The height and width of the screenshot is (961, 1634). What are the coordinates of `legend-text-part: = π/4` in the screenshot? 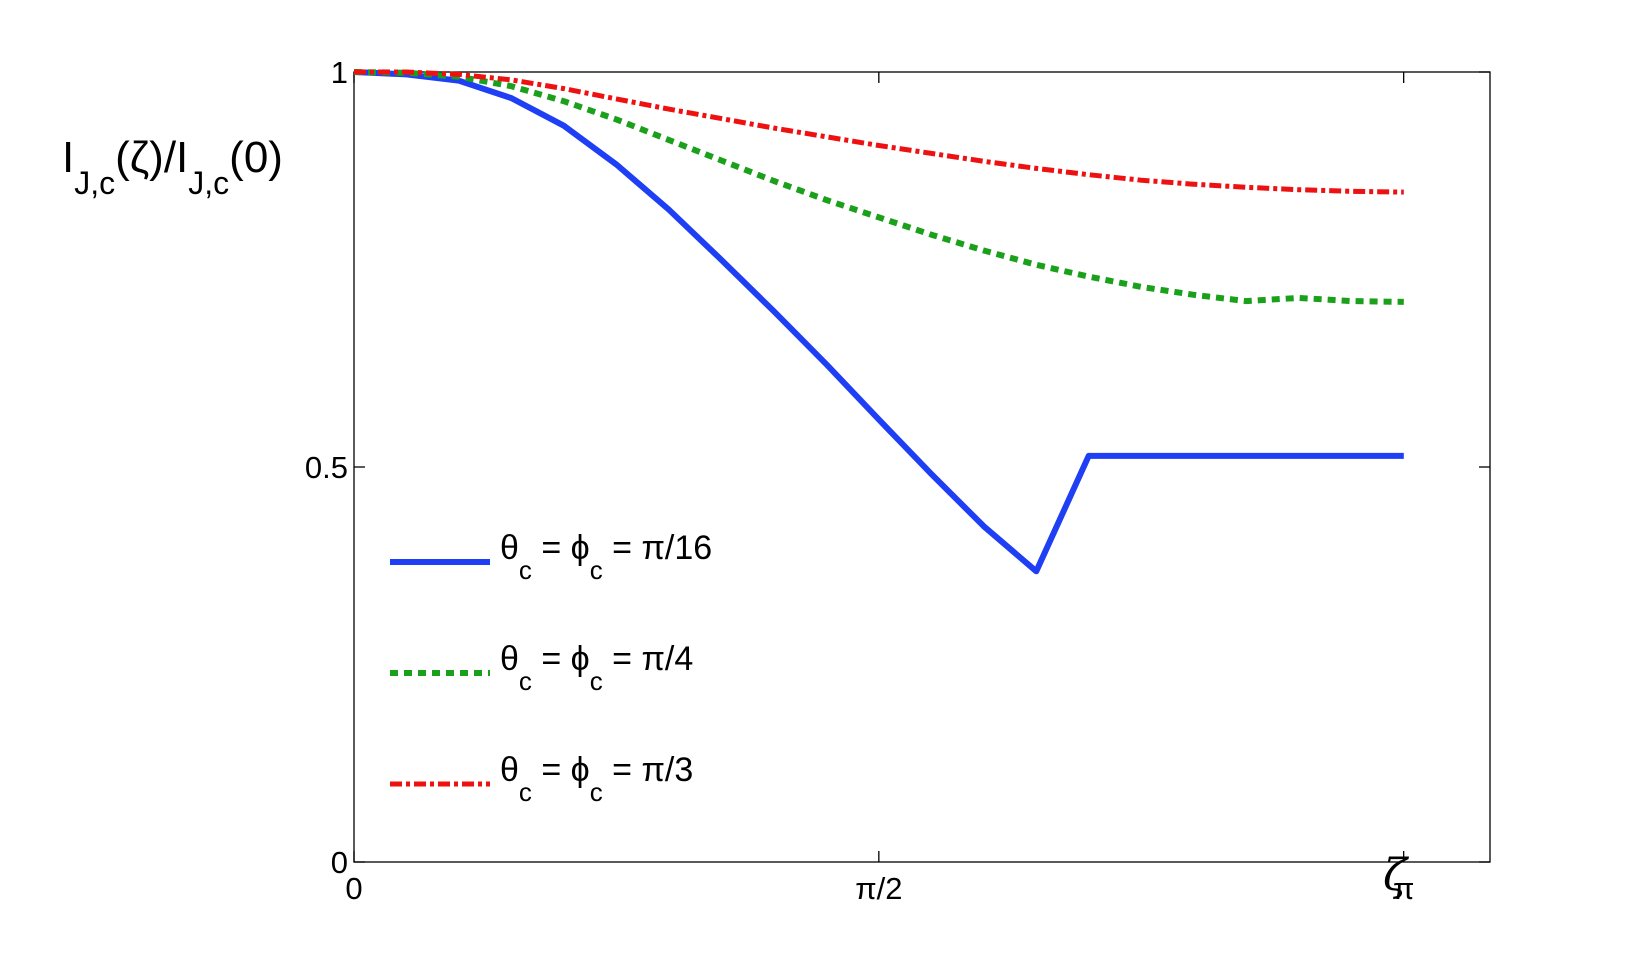 It's located at (648, 659).